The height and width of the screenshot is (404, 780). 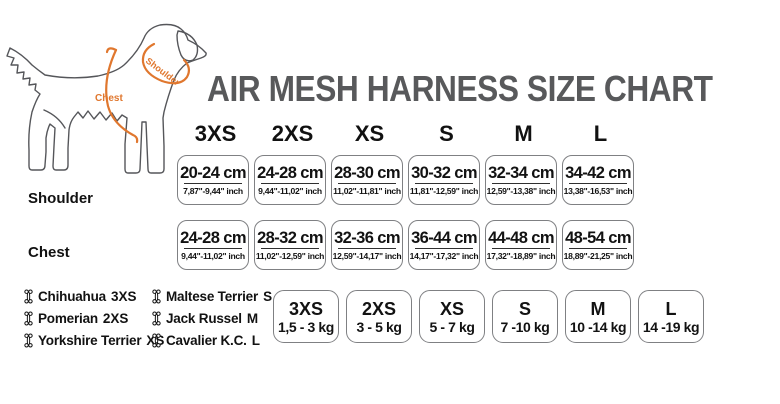 I want to click on inch-range: 11,02"-12,59" inch, so click(x=290, y=255).